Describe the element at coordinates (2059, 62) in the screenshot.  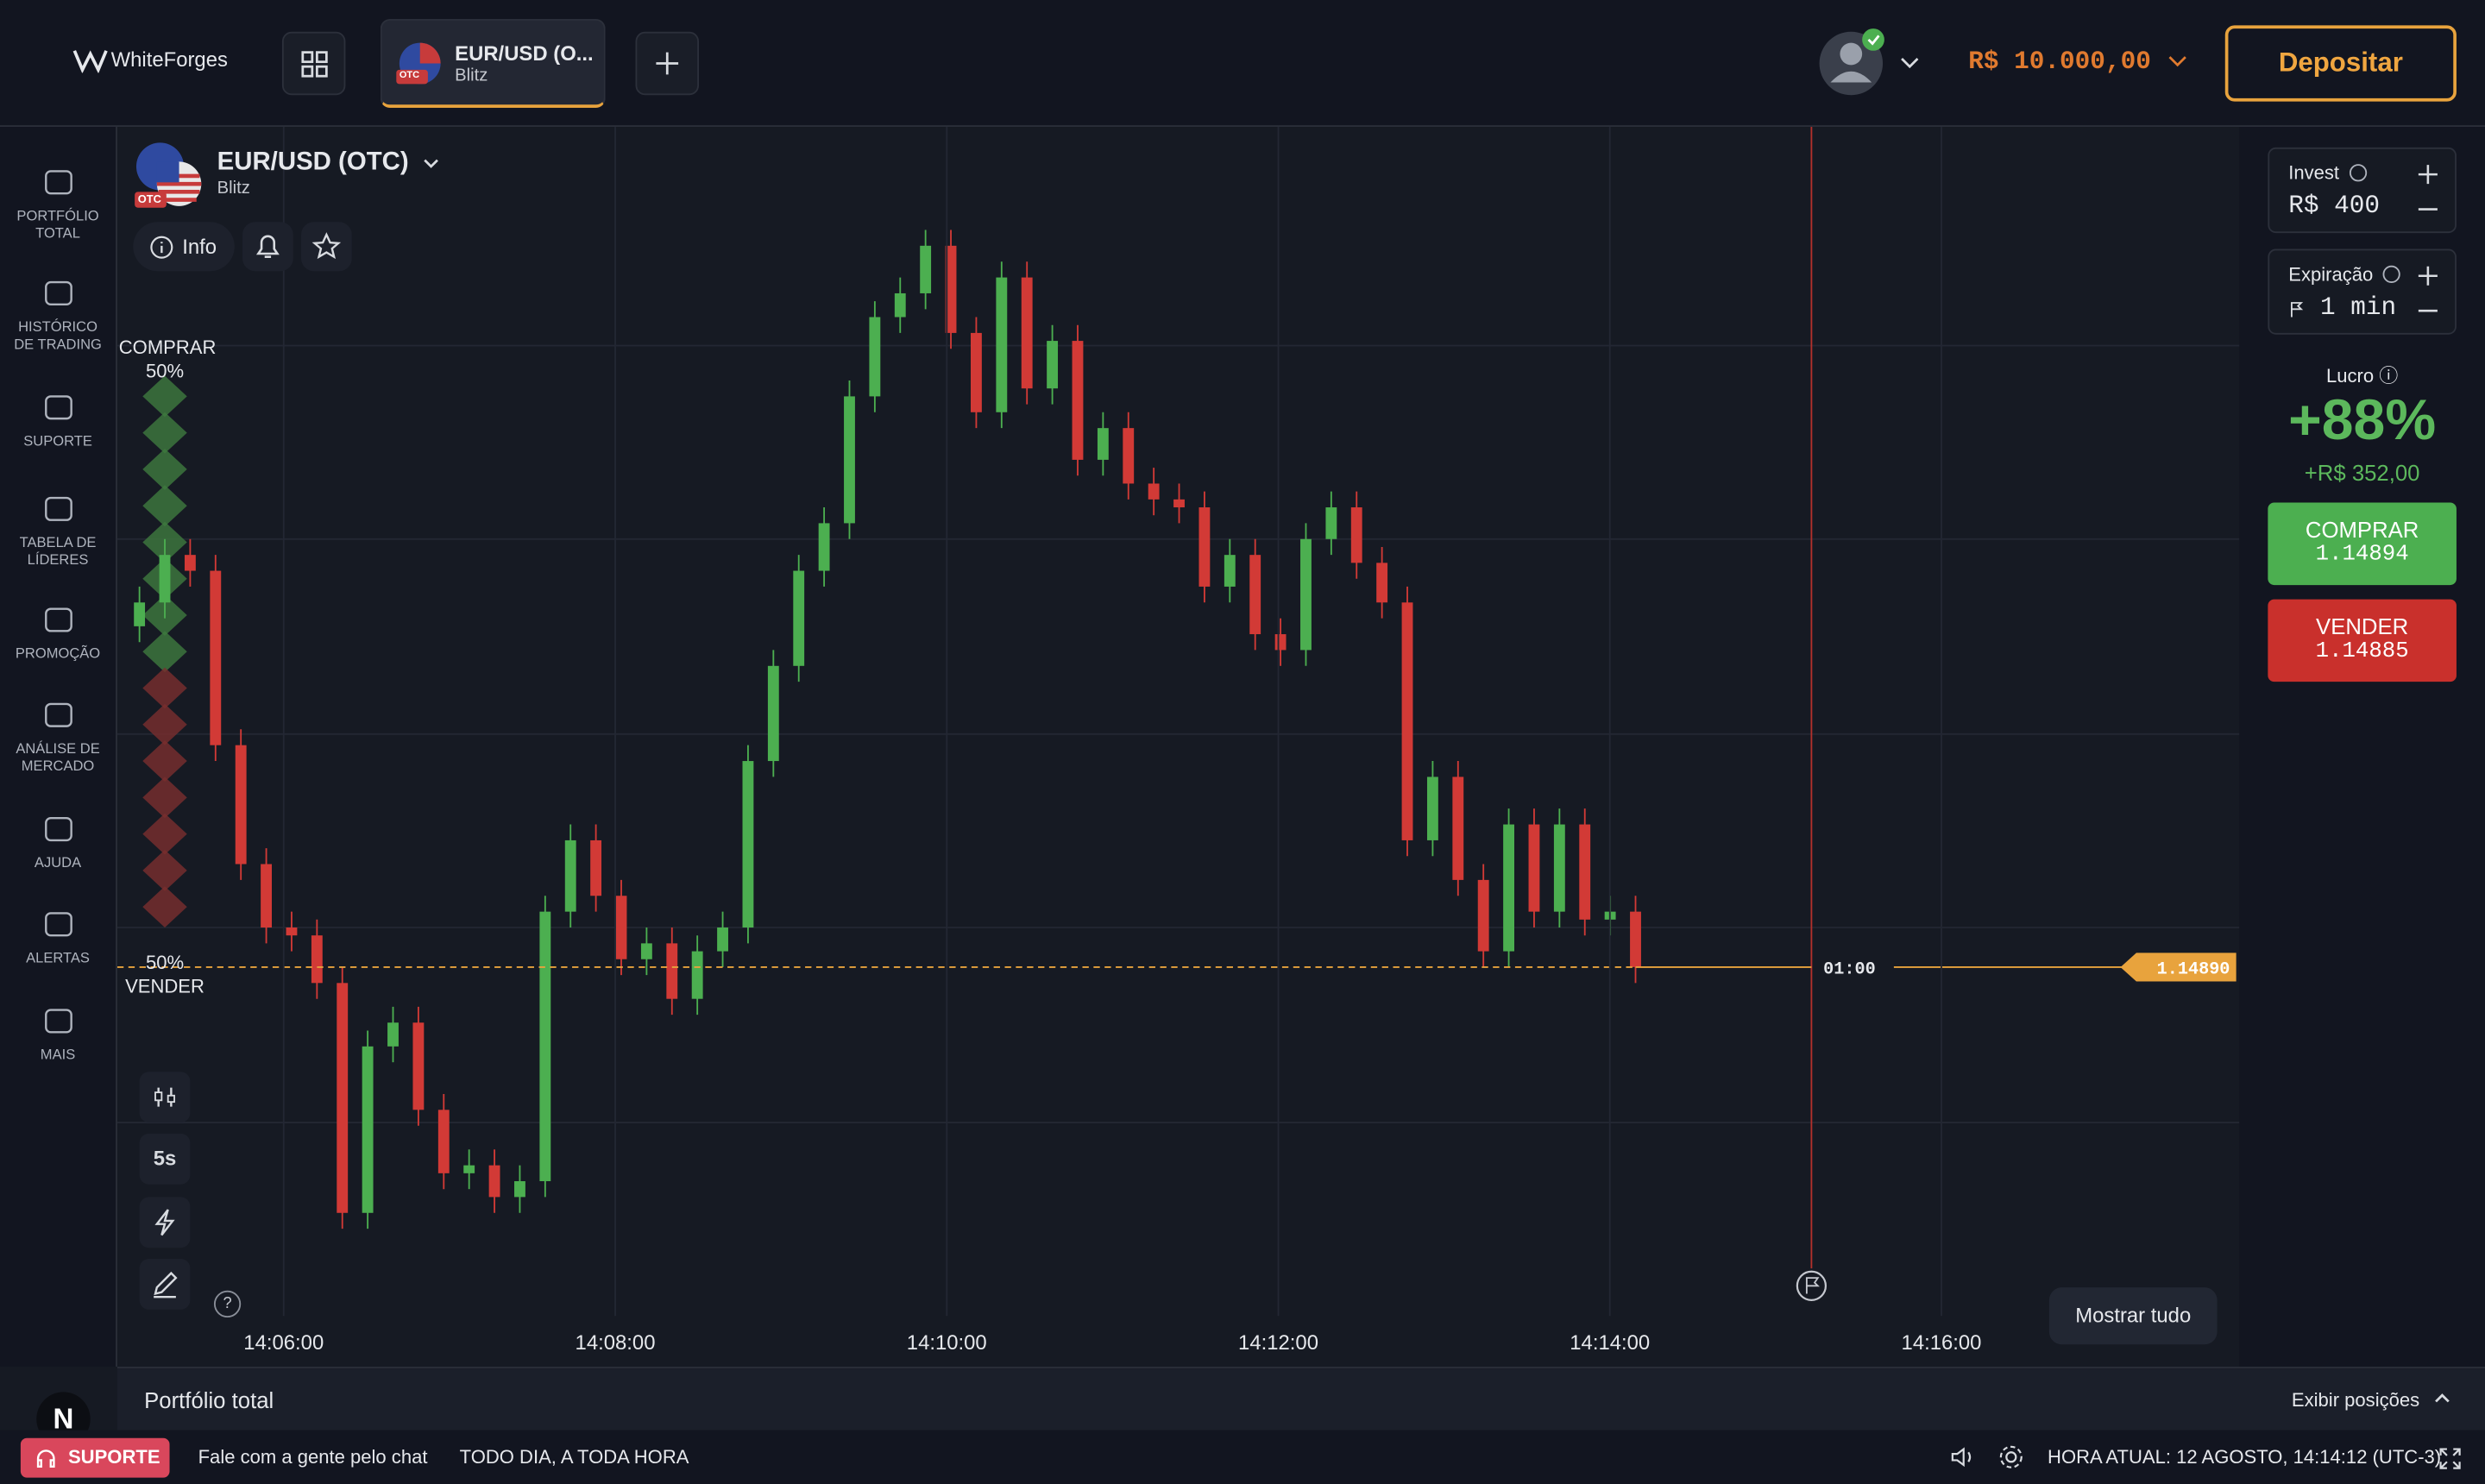
I see `balance: R$ 10.000,00` at that location.